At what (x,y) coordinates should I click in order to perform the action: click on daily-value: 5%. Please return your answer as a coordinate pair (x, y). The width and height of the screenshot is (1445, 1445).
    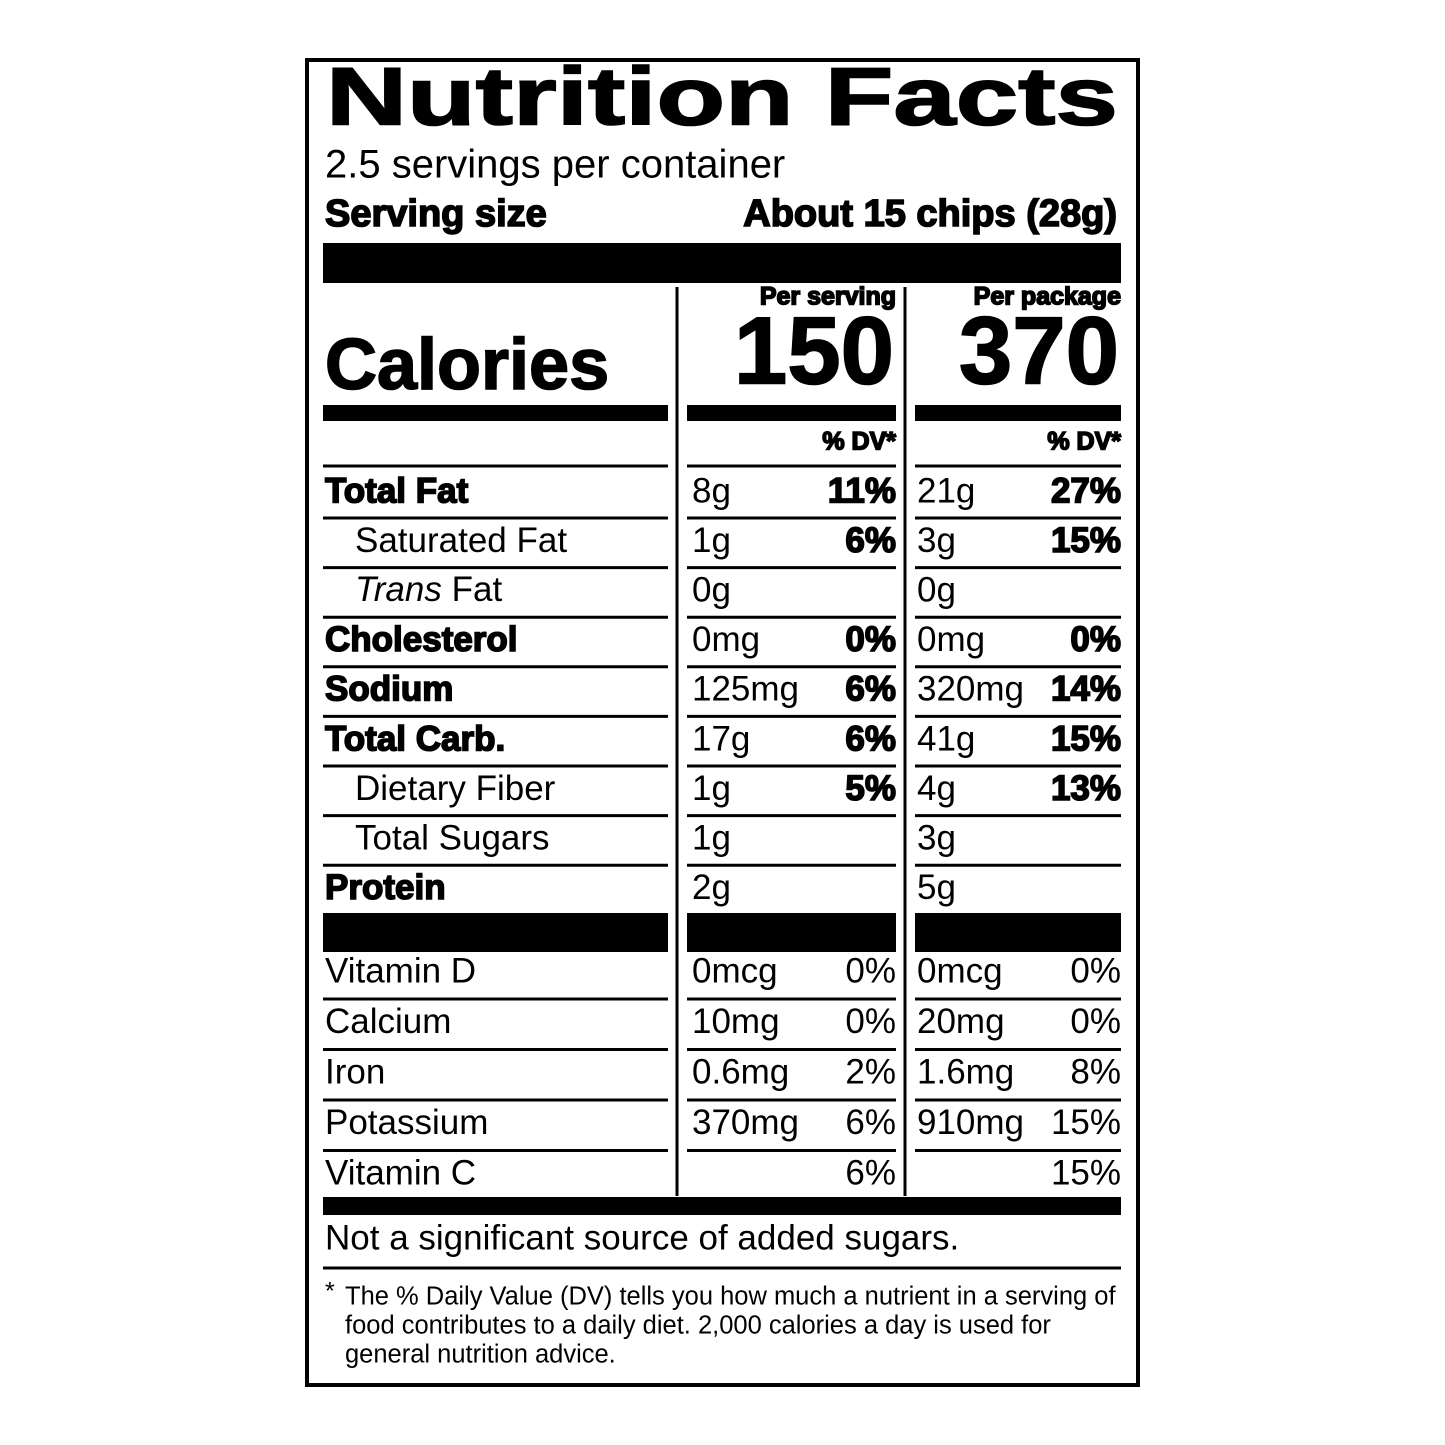
    Looking at the image, I should click on (870, 788).